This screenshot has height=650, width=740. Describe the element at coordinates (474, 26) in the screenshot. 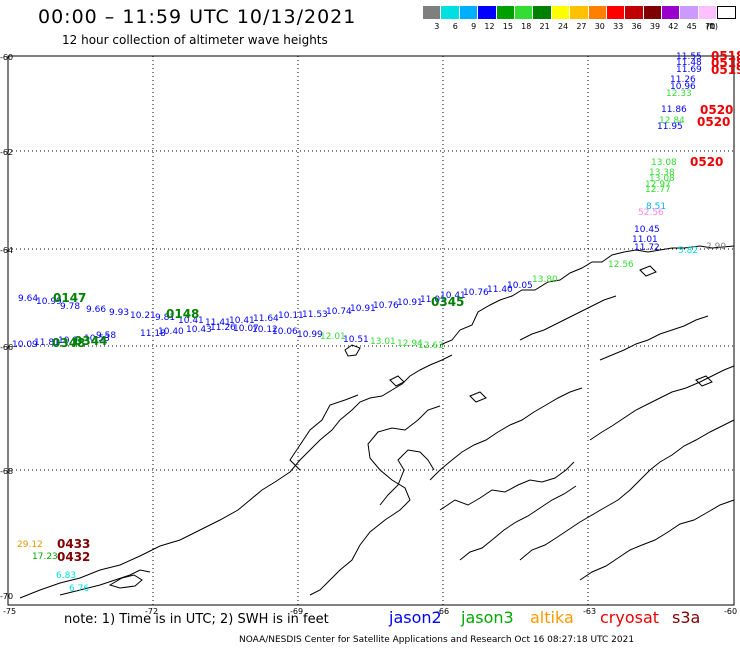

I see `colorbar-tick: 9` at that location.